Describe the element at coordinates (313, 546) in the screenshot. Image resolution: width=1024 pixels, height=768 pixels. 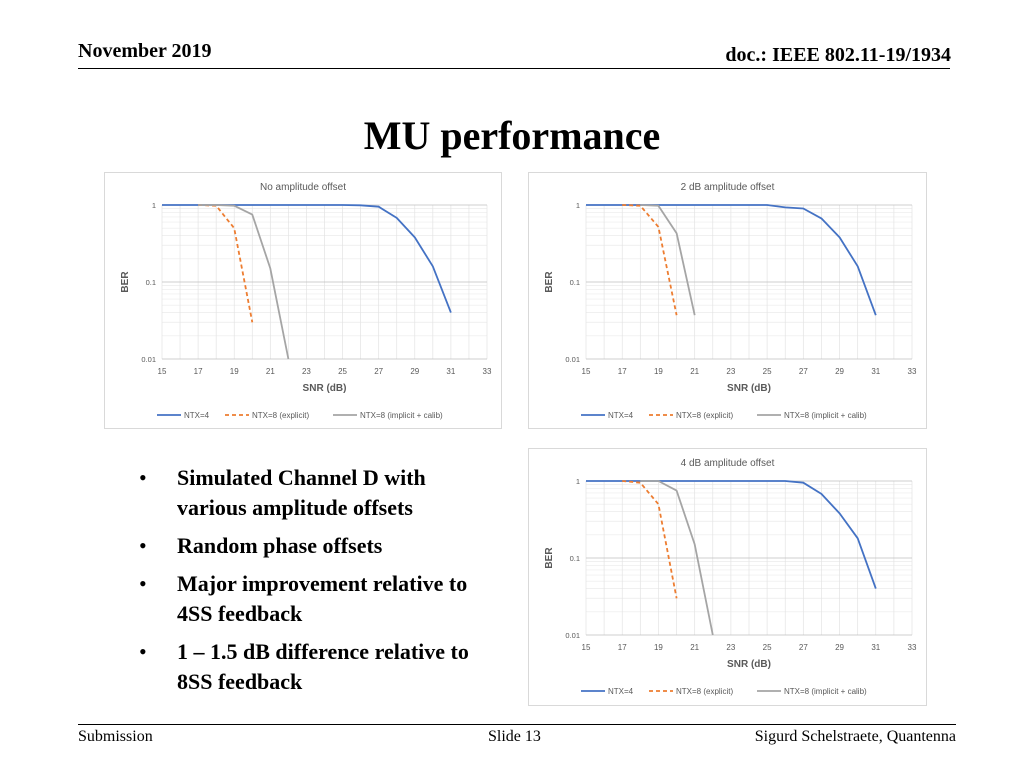
I see `bullet-item: Random phase offsets` at that location.